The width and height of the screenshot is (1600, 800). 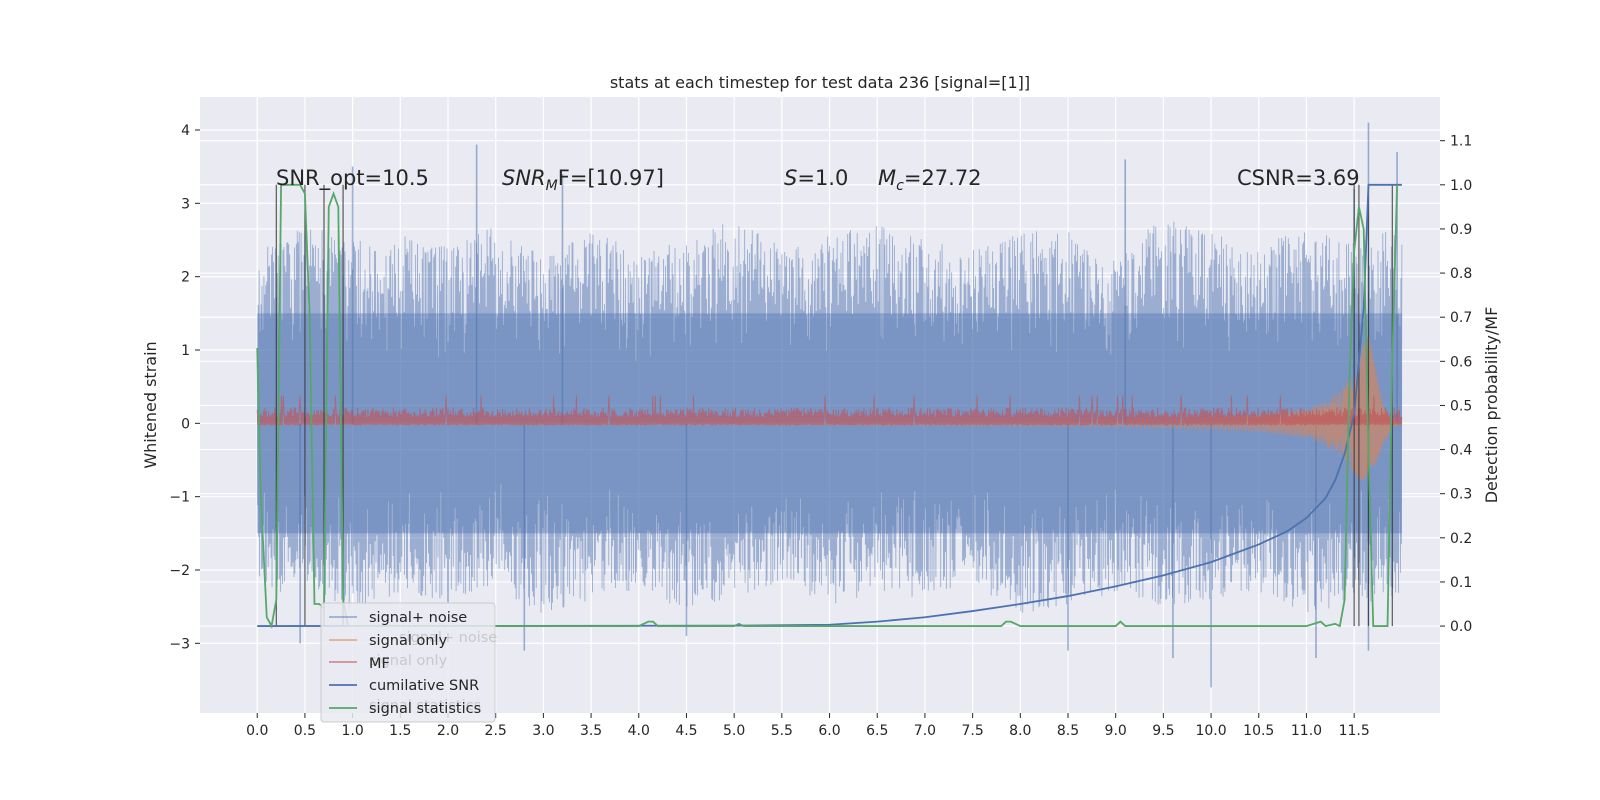 What do you see at coordinates (179, 571) in the screenshot?
I see `y-left-tick-label-6: −2` at bounding box center [179, 571].